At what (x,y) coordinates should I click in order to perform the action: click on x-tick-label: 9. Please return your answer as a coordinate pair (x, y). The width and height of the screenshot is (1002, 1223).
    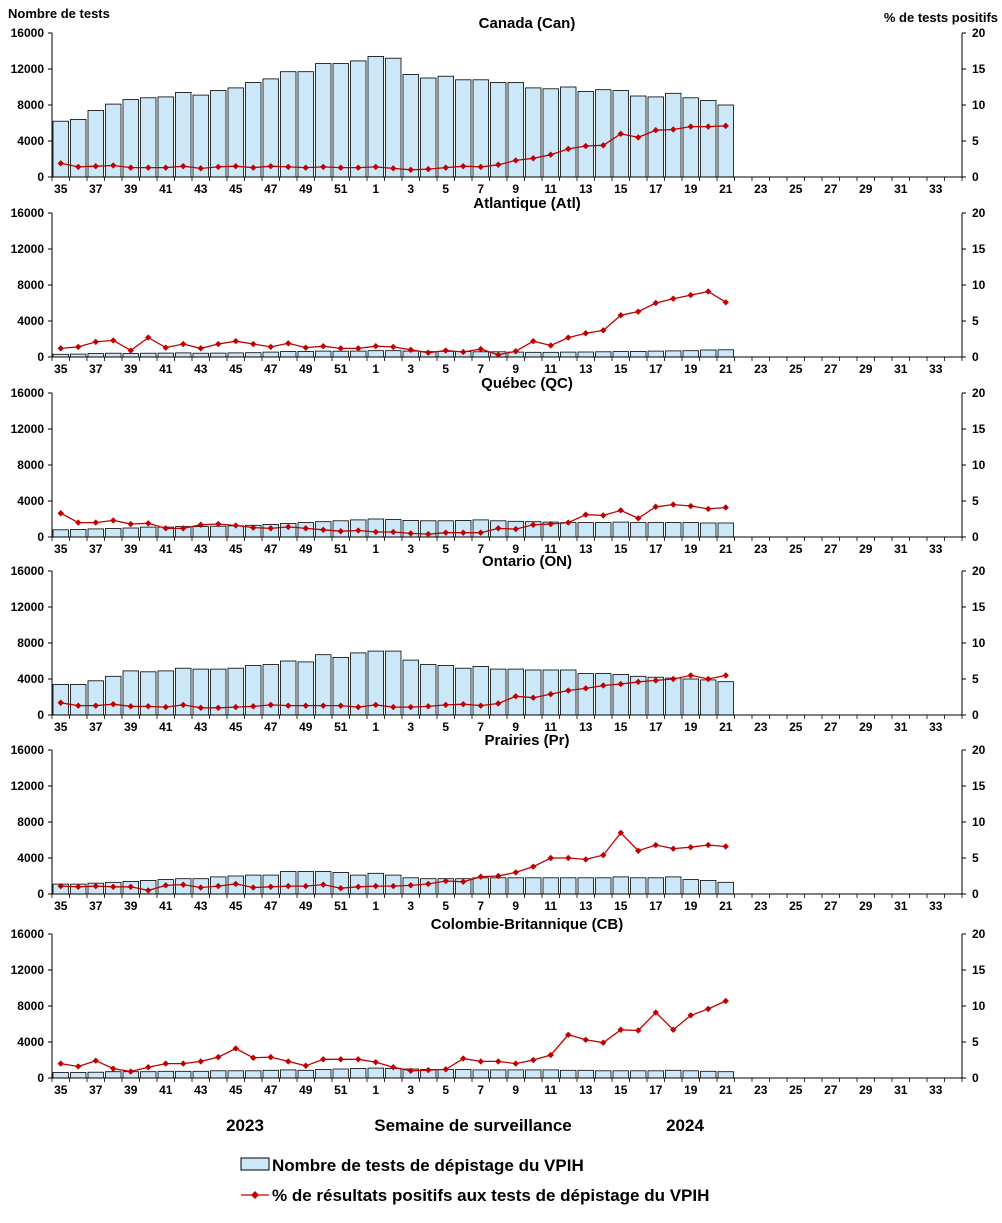
    Looking at the image, I should click on (515, 727).